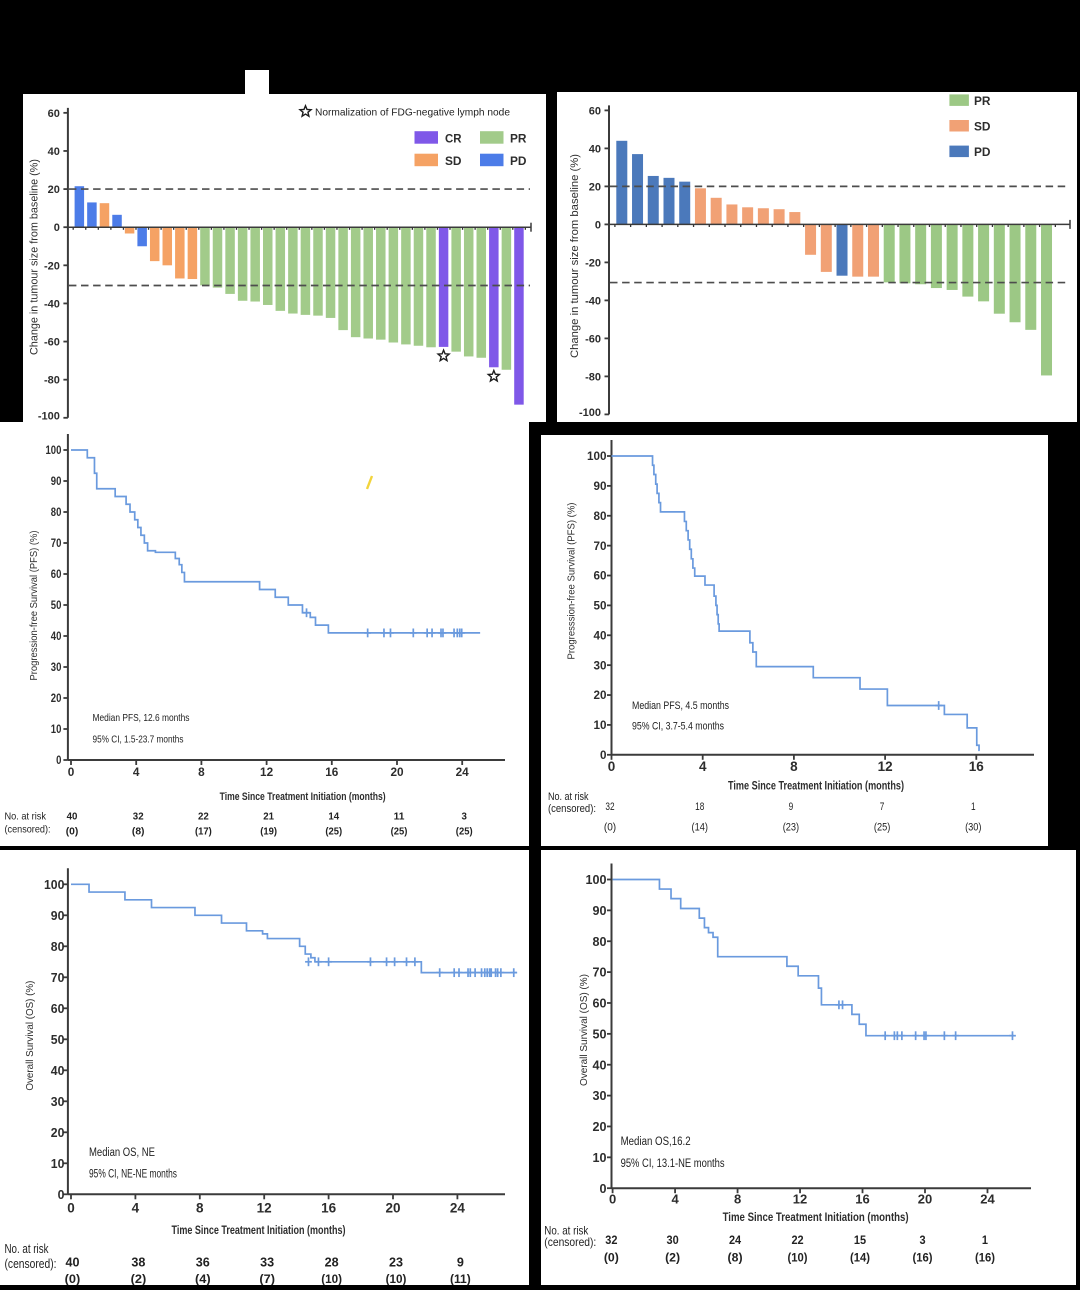 The image size is (1080, 1290). What do you see at coordinates (34, 606) in the screenshot?
I see `svg-text:Progression-free Survival (PFS: Progression-free Survival (PFS) (%)` at bounding box center [34, 606].